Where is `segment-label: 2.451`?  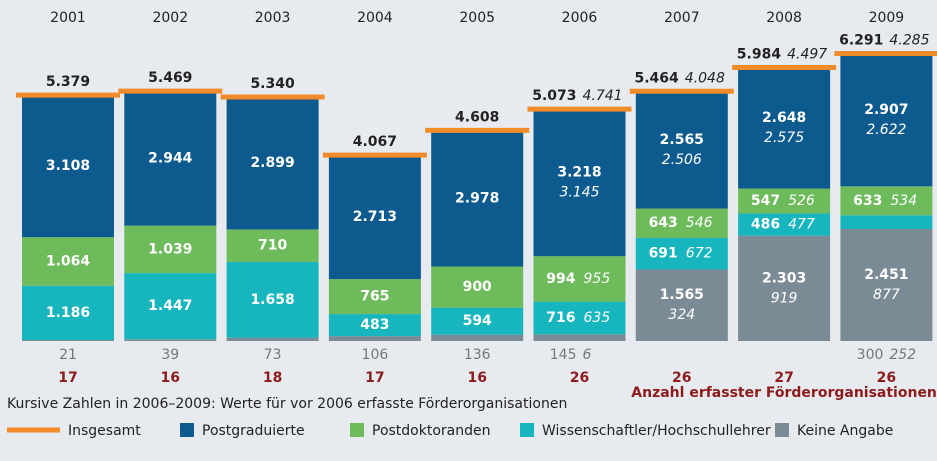
segment-label: 2.451 is located at coordinates (886, 275).